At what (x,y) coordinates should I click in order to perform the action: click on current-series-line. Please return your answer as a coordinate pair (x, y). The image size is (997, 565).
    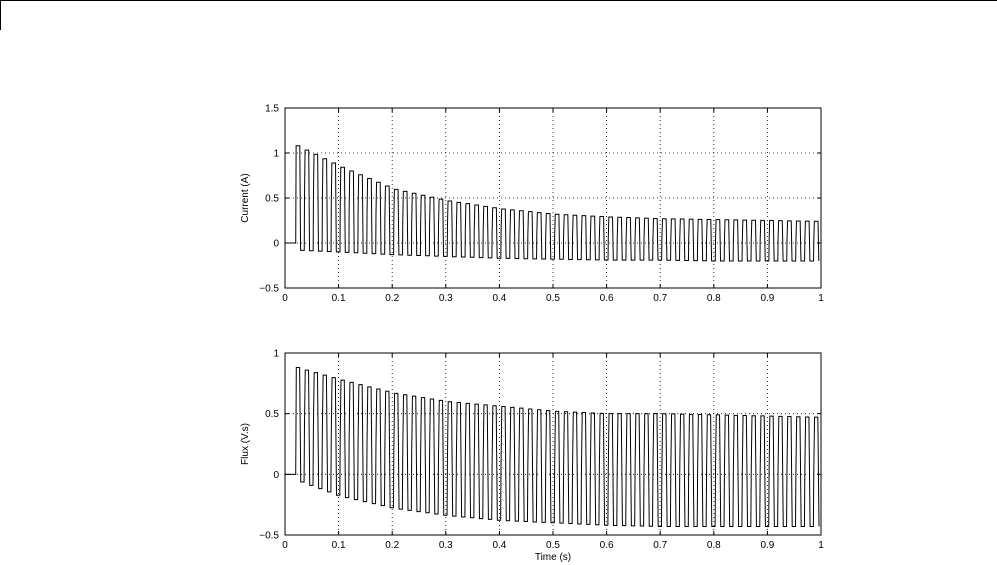
    Looking at the image, I should click on (552, 203).